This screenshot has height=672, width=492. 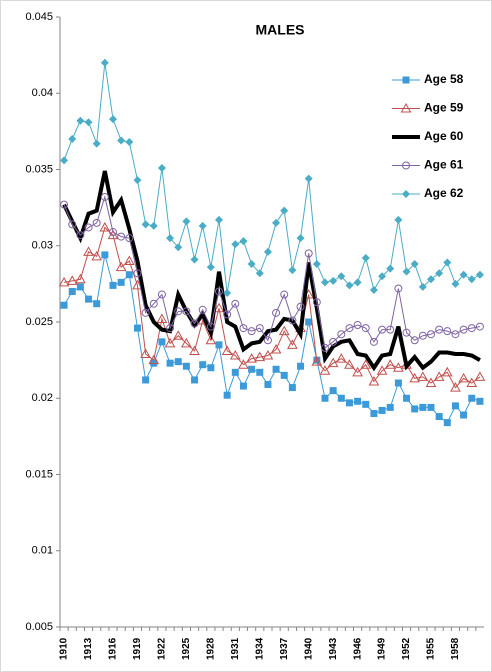 I want to click on y-tick-label: 0.035, so click(x=39, y=169).